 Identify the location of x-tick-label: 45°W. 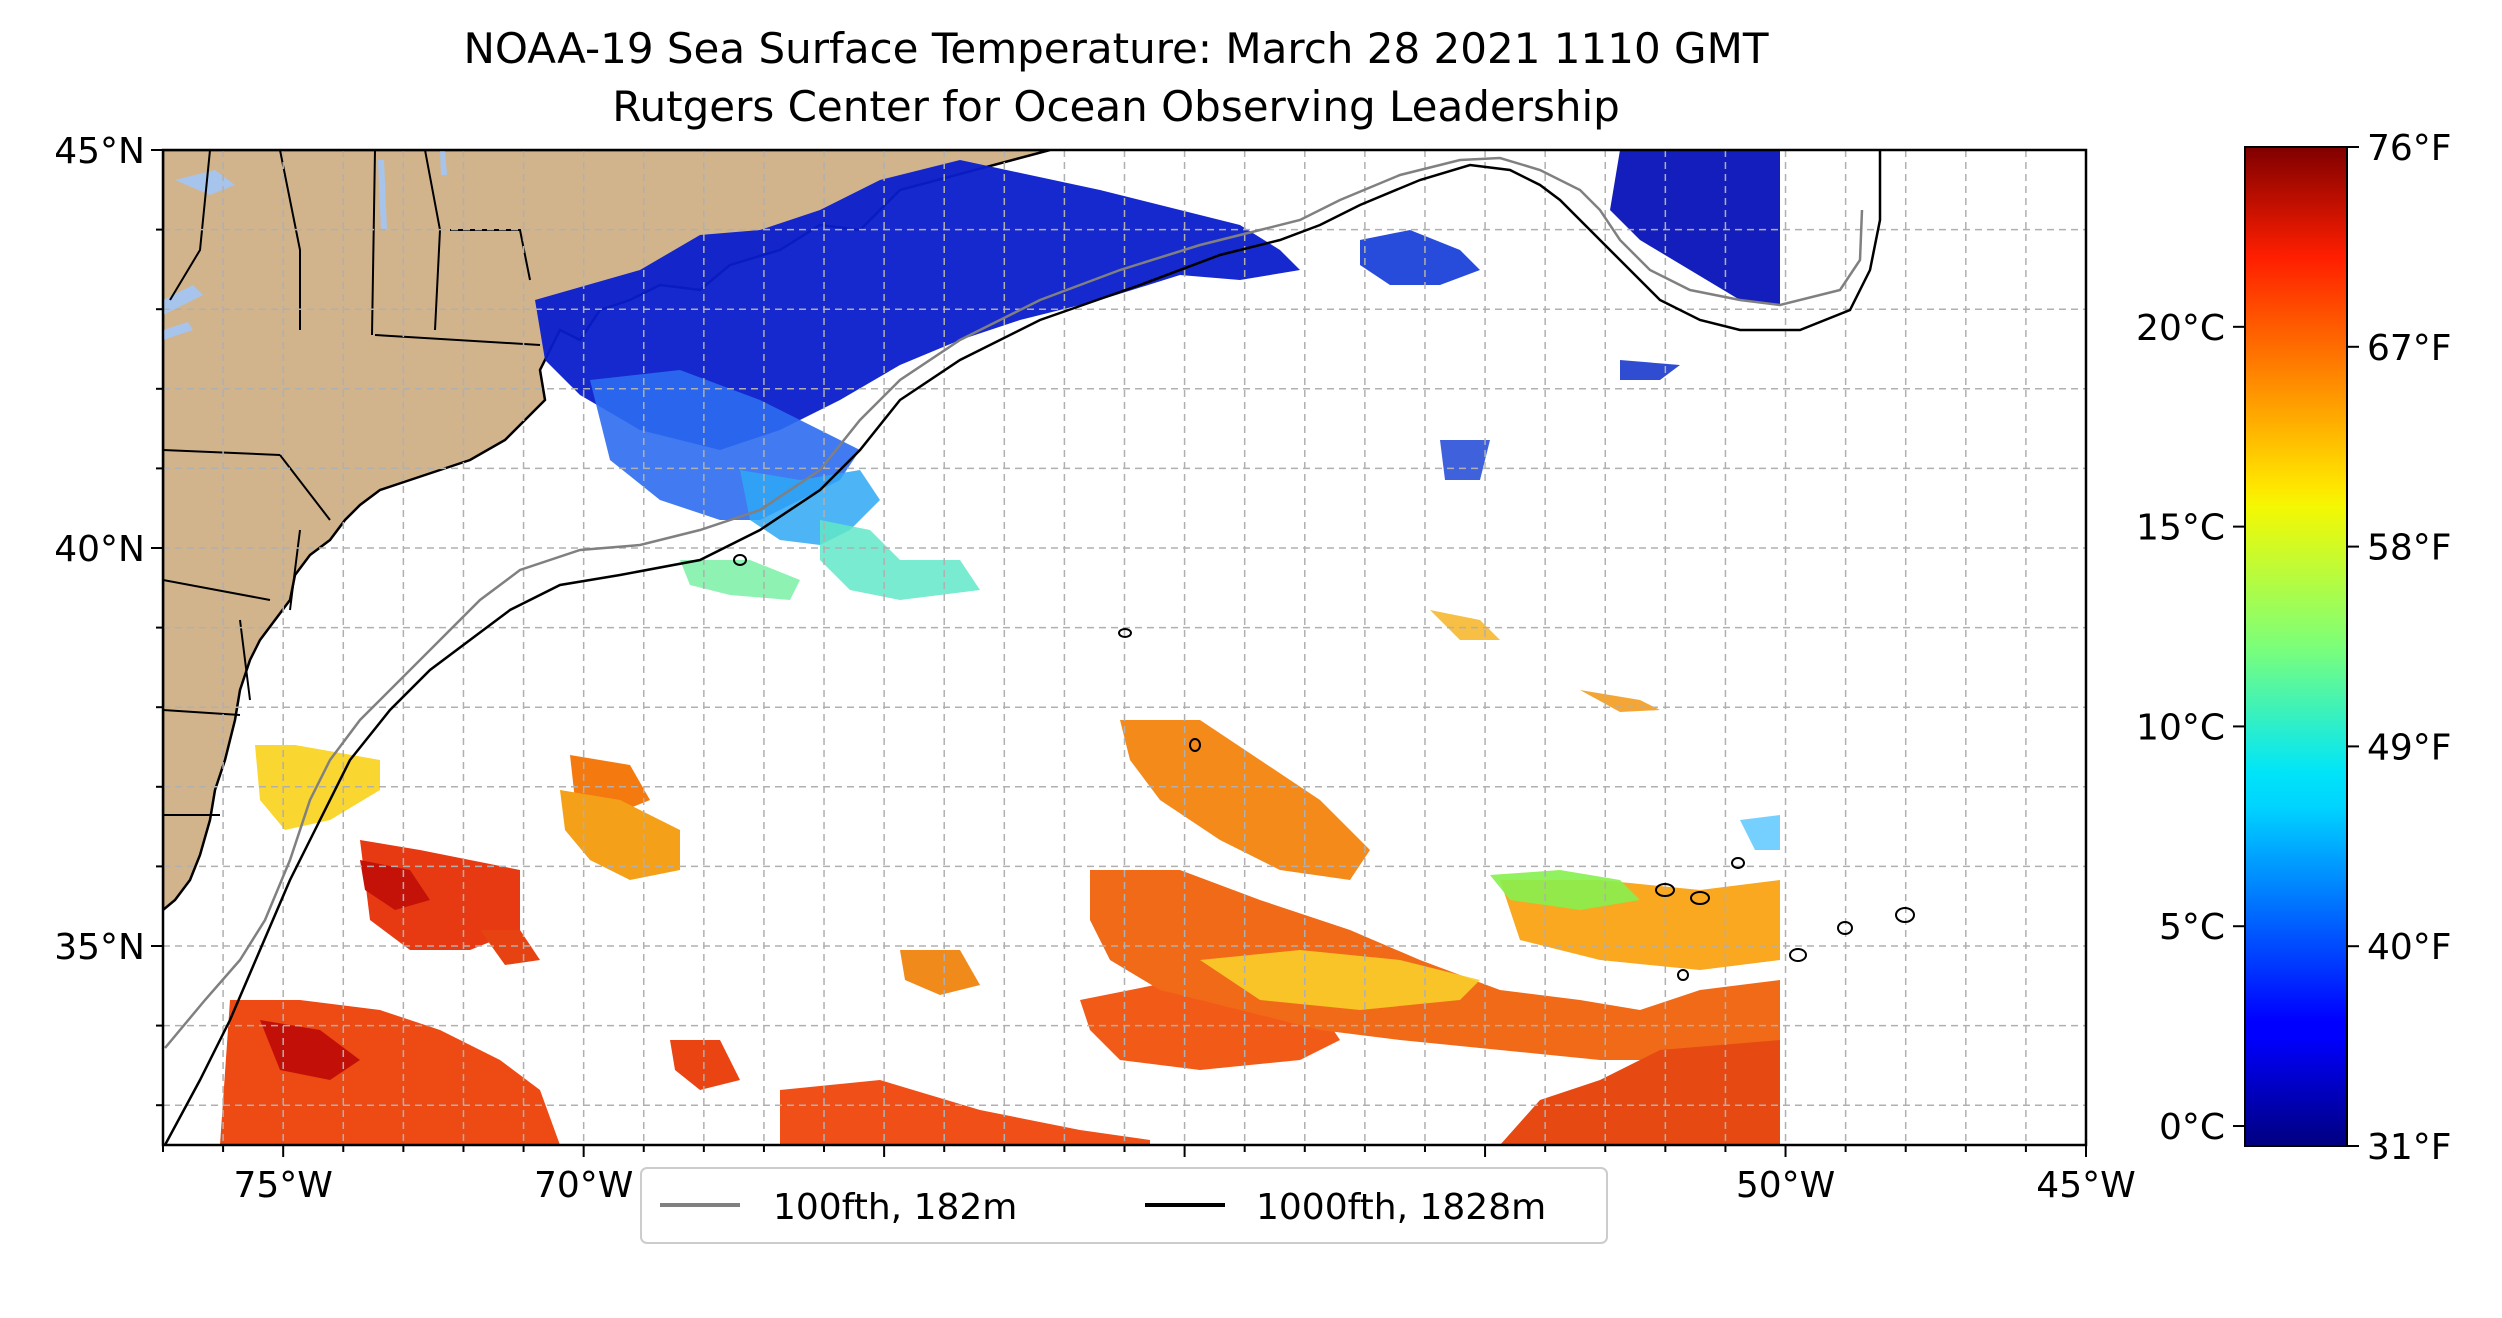
(2085, 1185).